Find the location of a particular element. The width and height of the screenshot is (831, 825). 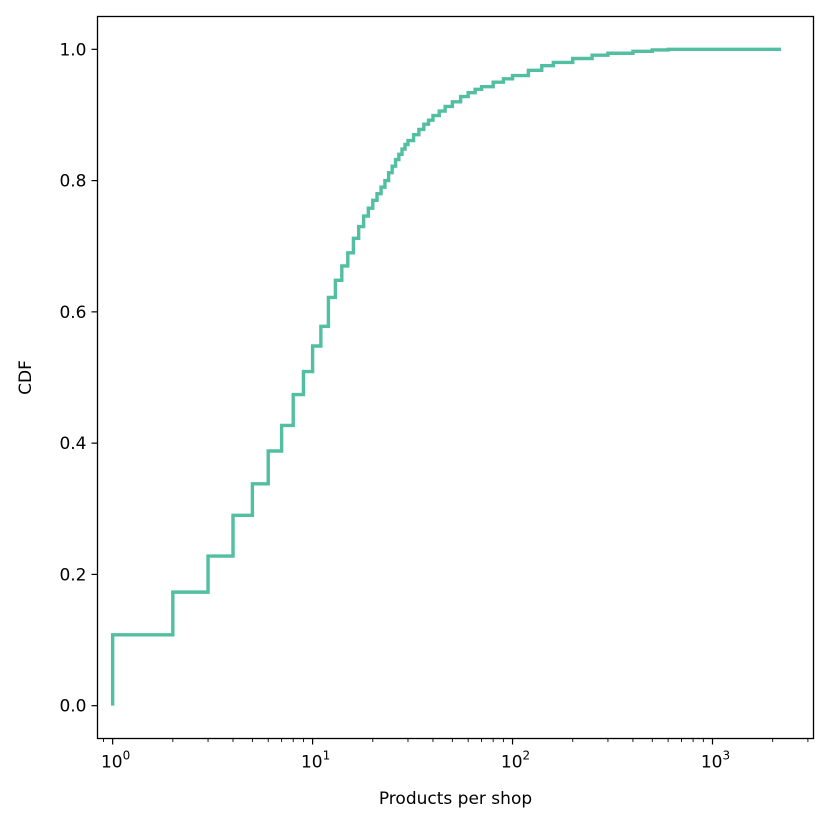

x-tick-label: 10⁰ is located at coordinates (115, 761).